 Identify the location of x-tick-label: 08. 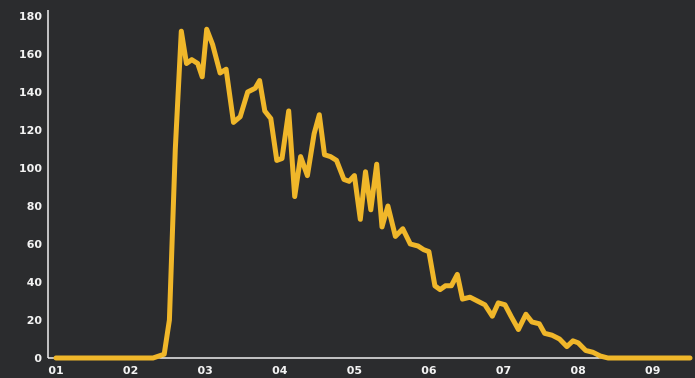
(577, 370).